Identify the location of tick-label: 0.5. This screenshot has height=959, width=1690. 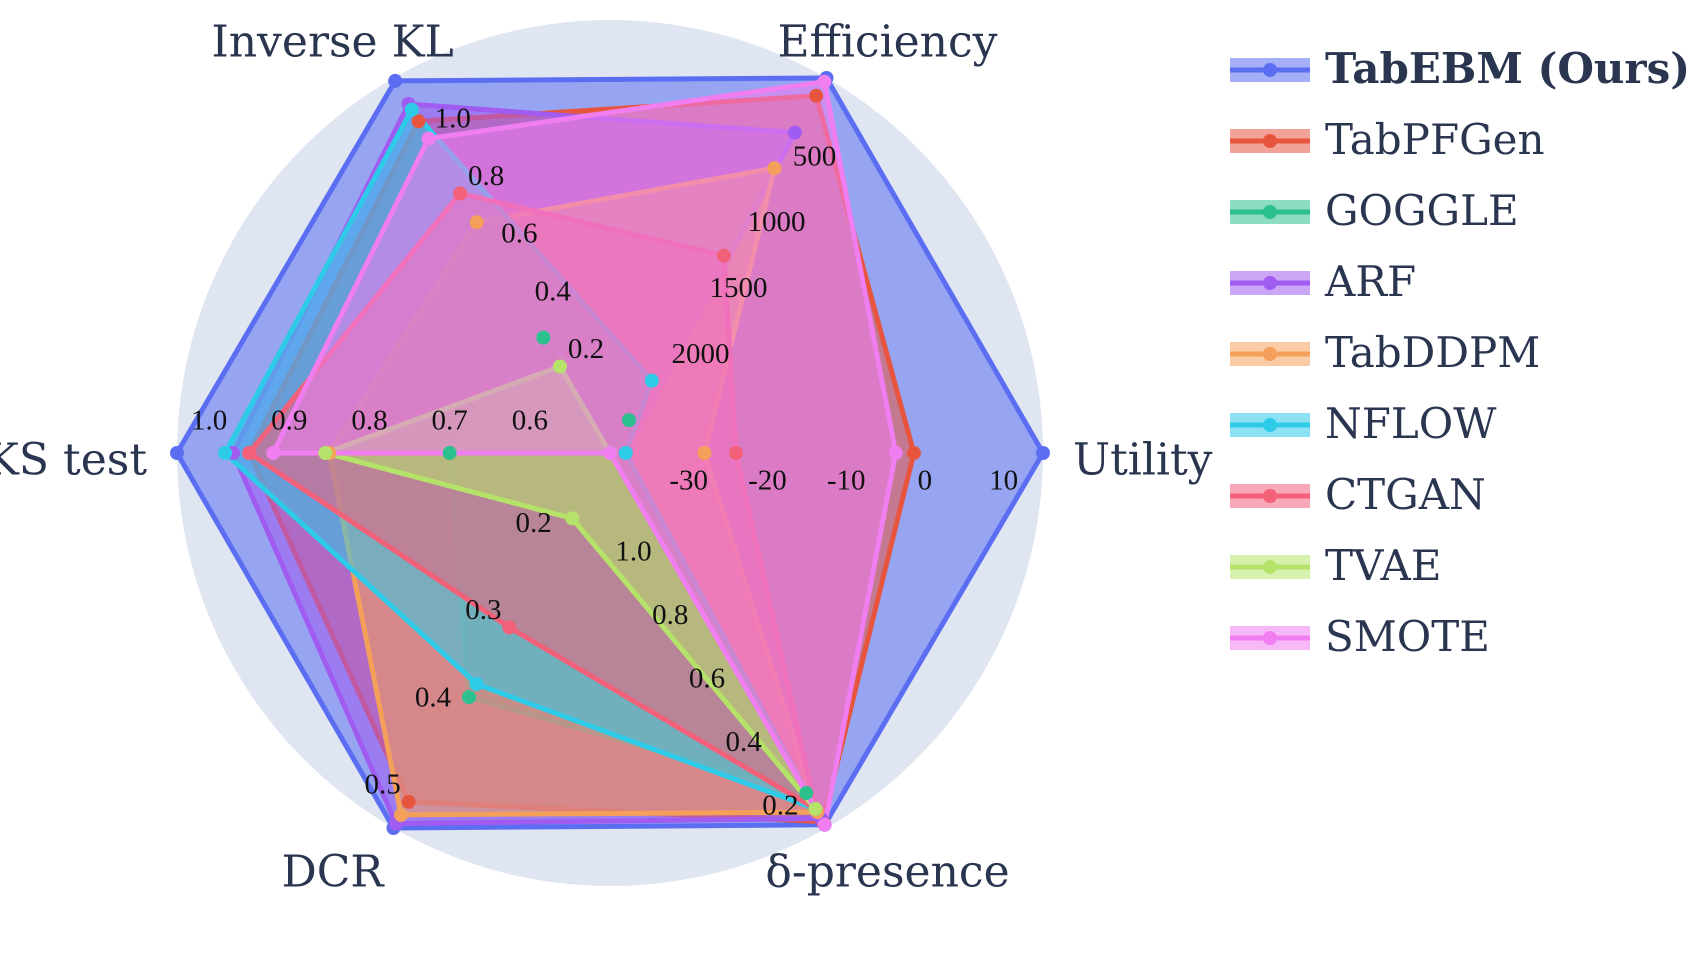
(382, 784).